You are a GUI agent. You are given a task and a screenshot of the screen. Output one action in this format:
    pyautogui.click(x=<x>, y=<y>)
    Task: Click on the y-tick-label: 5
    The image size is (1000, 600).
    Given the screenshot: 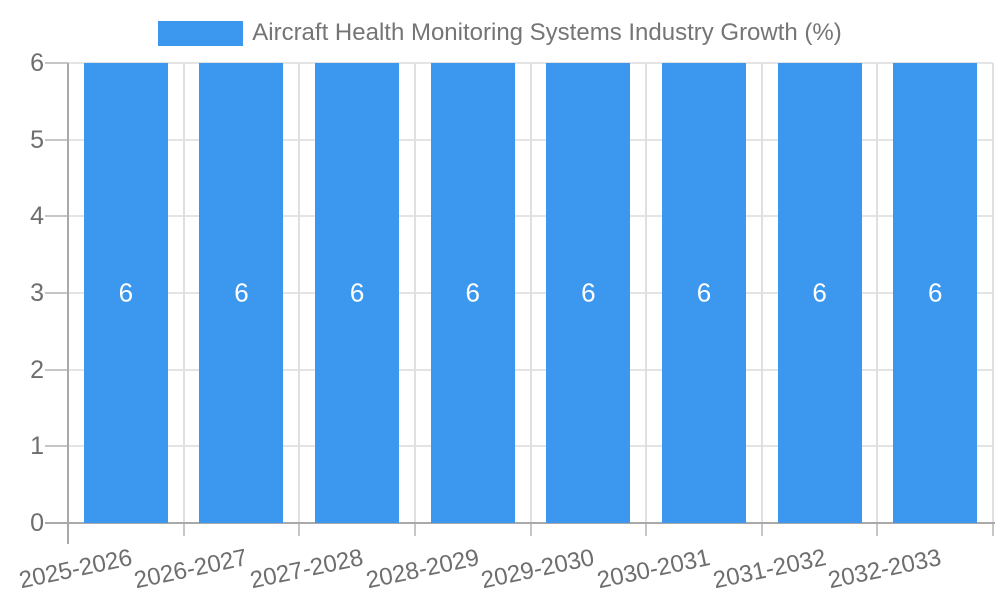 What is the action you would take?
    pyautogui.click(x=37, y=139)
    